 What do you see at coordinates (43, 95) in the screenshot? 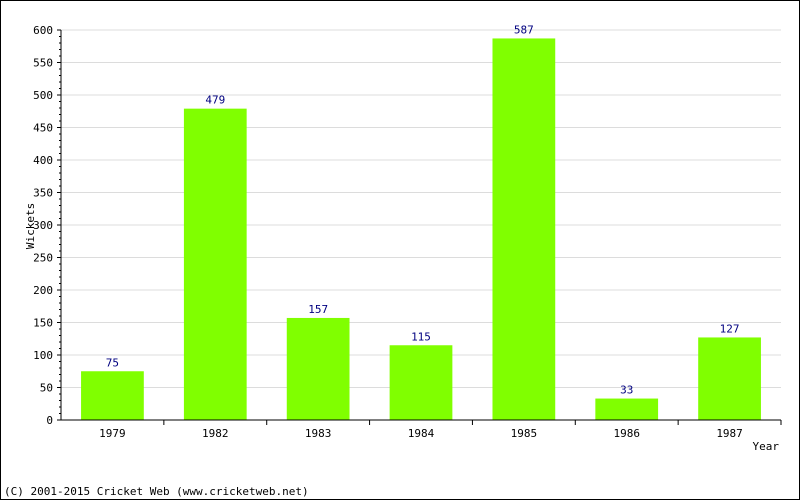
I see `y-tick-label: 500` at bounding box center [43, 95].